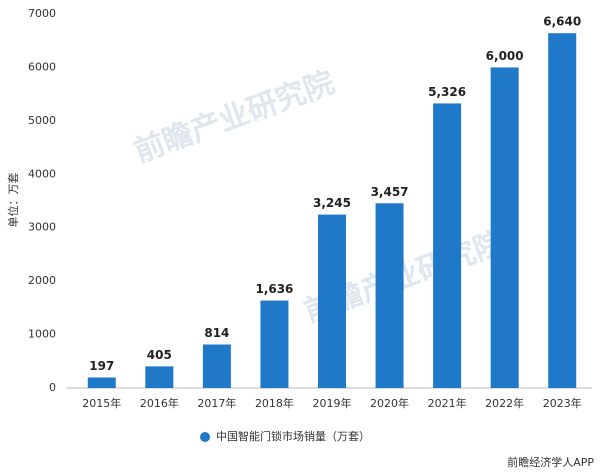  I want to click on value-label: 6,000, so click(505, 56).